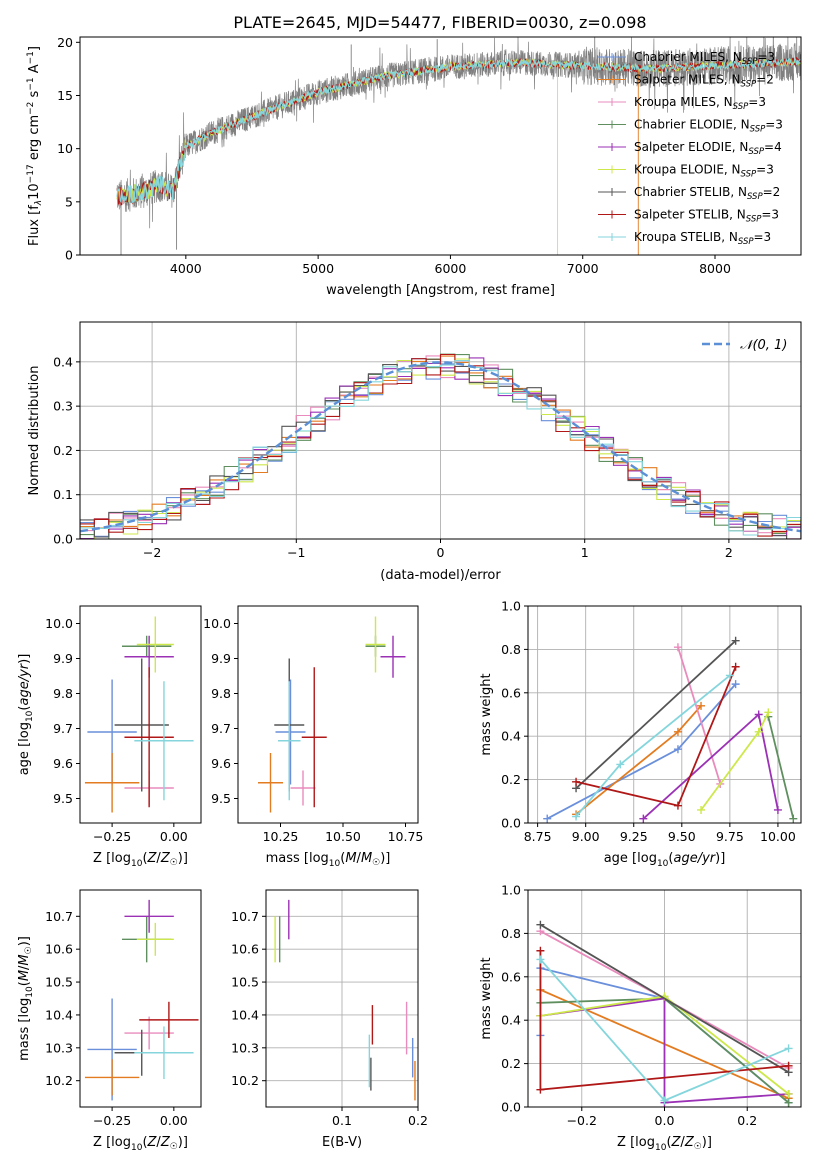 The image size is (819, 1170). What do you see at coordinates (63, 798) in the screenshot?
I see `y-tick-label: 9.5` at bounding box center [63, 798].